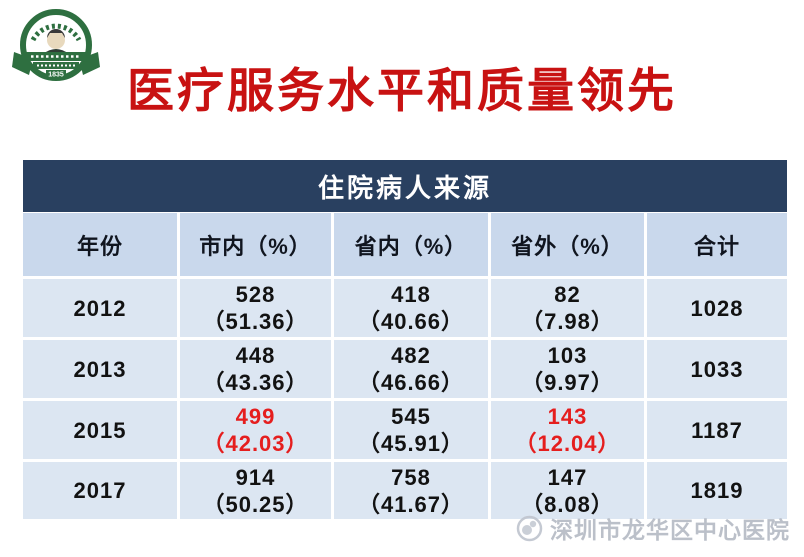 The width and height of the screenshot is (804, 557). What do you see at coordinates (411, 244) in the screenshot?
I see `col-header-province: 省内（%）` at bounding box center [411, 244].